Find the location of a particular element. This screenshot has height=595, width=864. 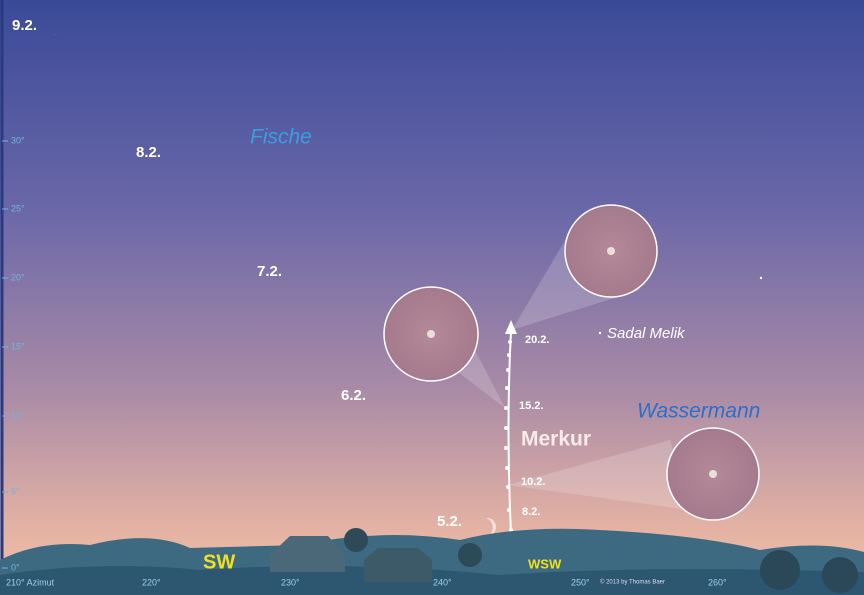

alt-label: 15° is located at coordinates (18, 346).